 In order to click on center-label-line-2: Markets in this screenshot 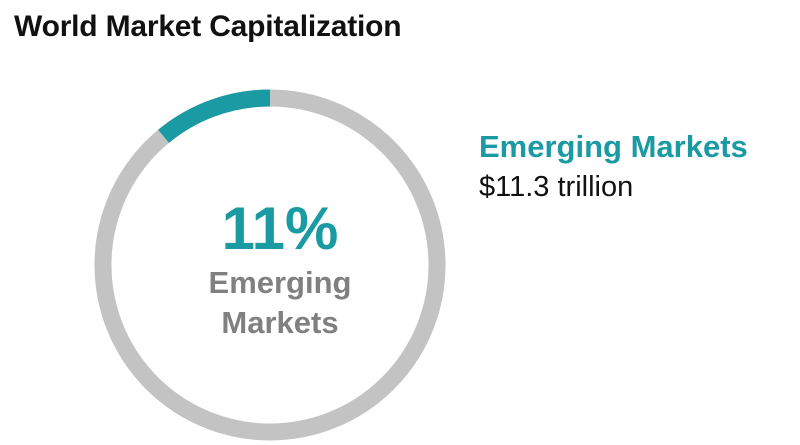, I will do `click(279, 322)`.